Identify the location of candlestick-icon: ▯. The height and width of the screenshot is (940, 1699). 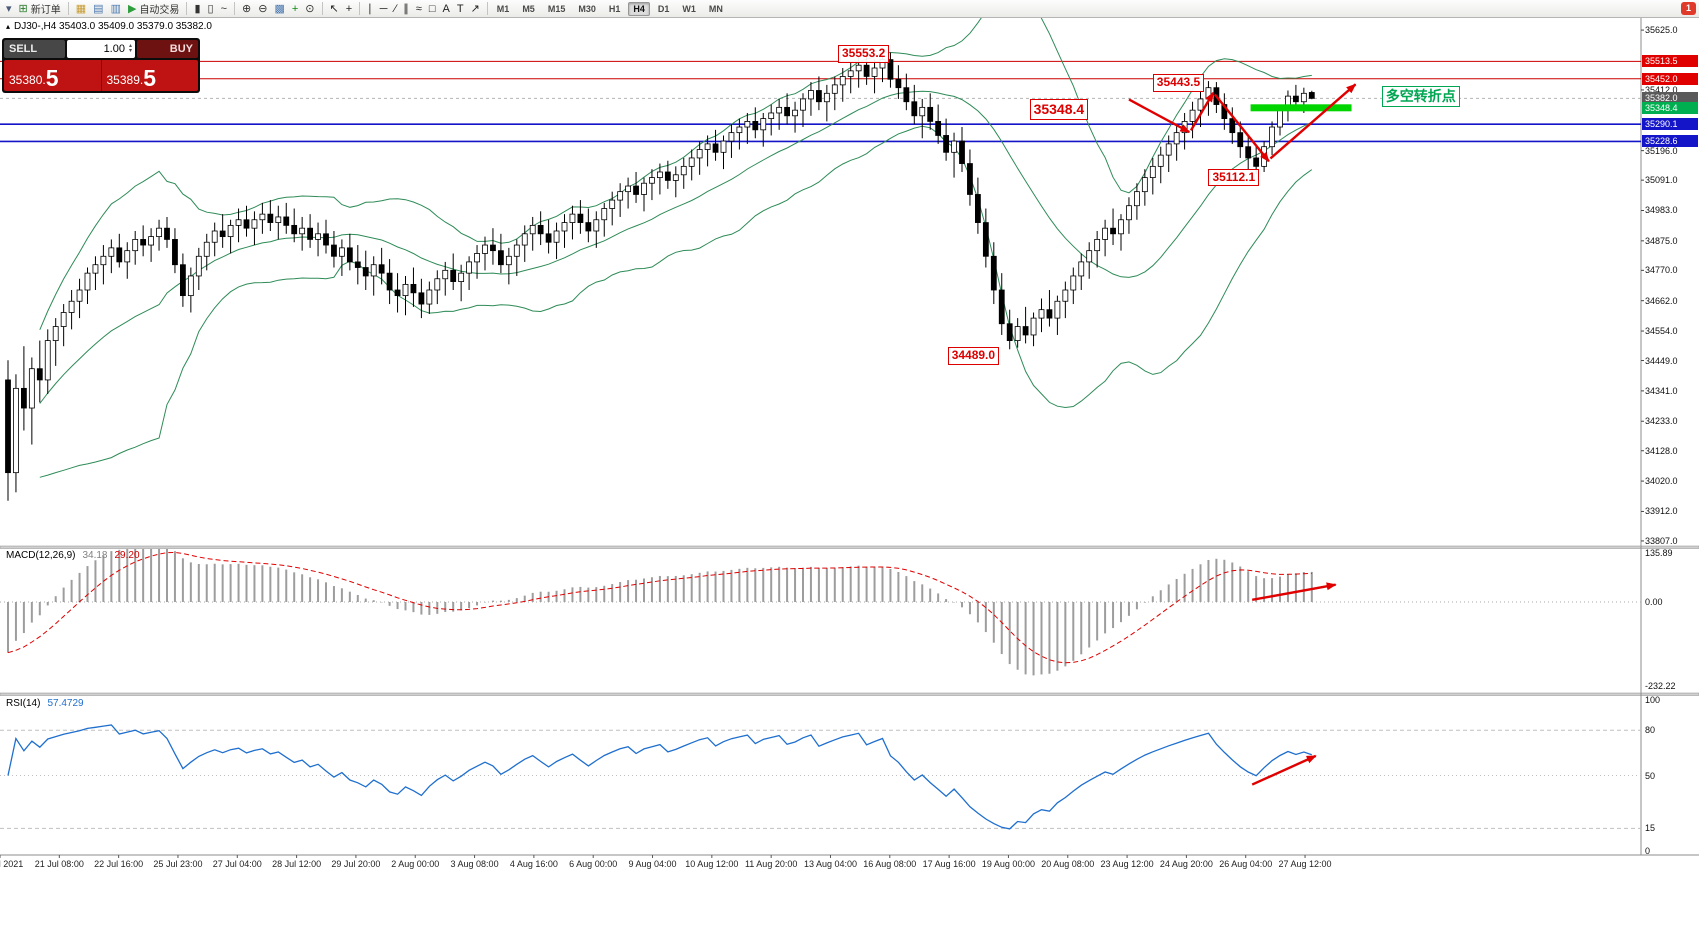
(211, 9).